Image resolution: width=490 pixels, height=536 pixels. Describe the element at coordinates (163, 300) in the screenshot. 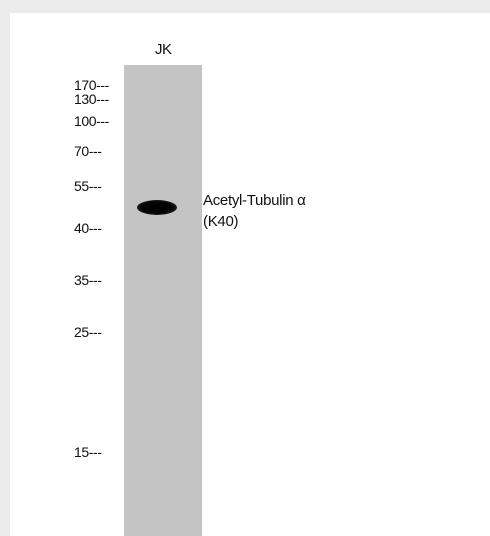

I see `gel-lane` at that location.